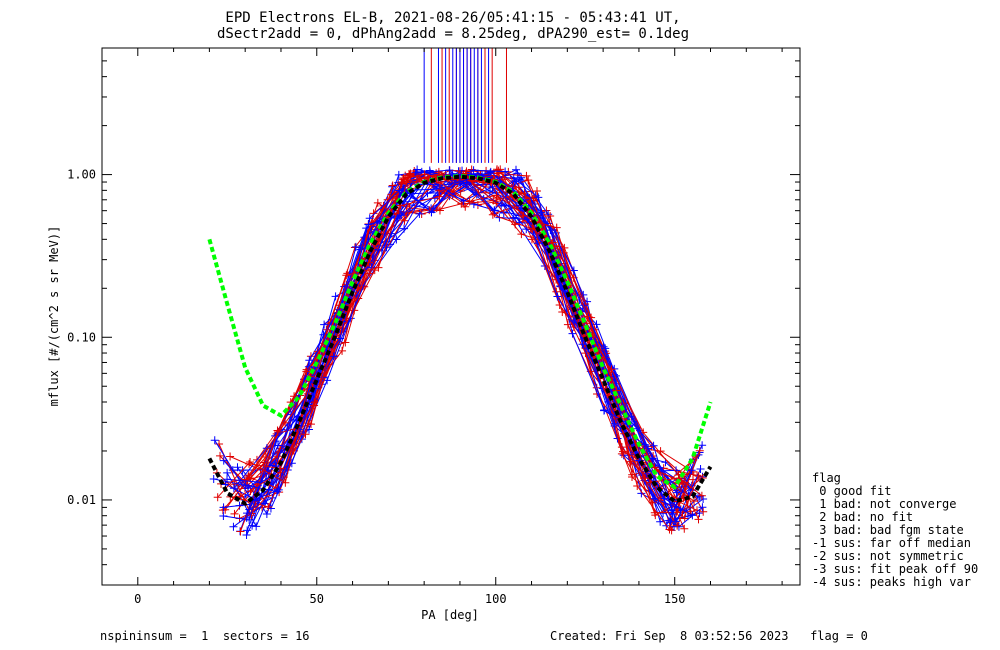  What do you see at coordinates (496, 599) in the screenshot?
I see `x-tick-label: 100` at bounding box center [496, 599].